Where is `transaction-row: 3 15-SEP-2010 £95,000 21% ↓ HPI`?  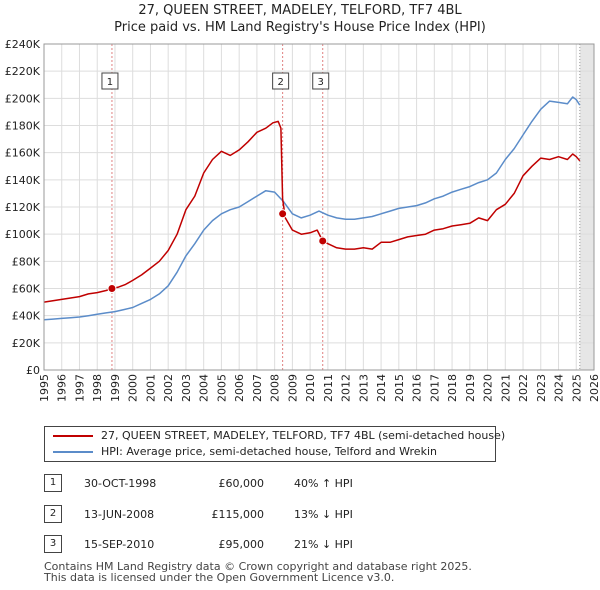 transaction-row: 3 15-SEP-2010 £95,000 21% ↓ HPI is located at coordinates (304, 545).